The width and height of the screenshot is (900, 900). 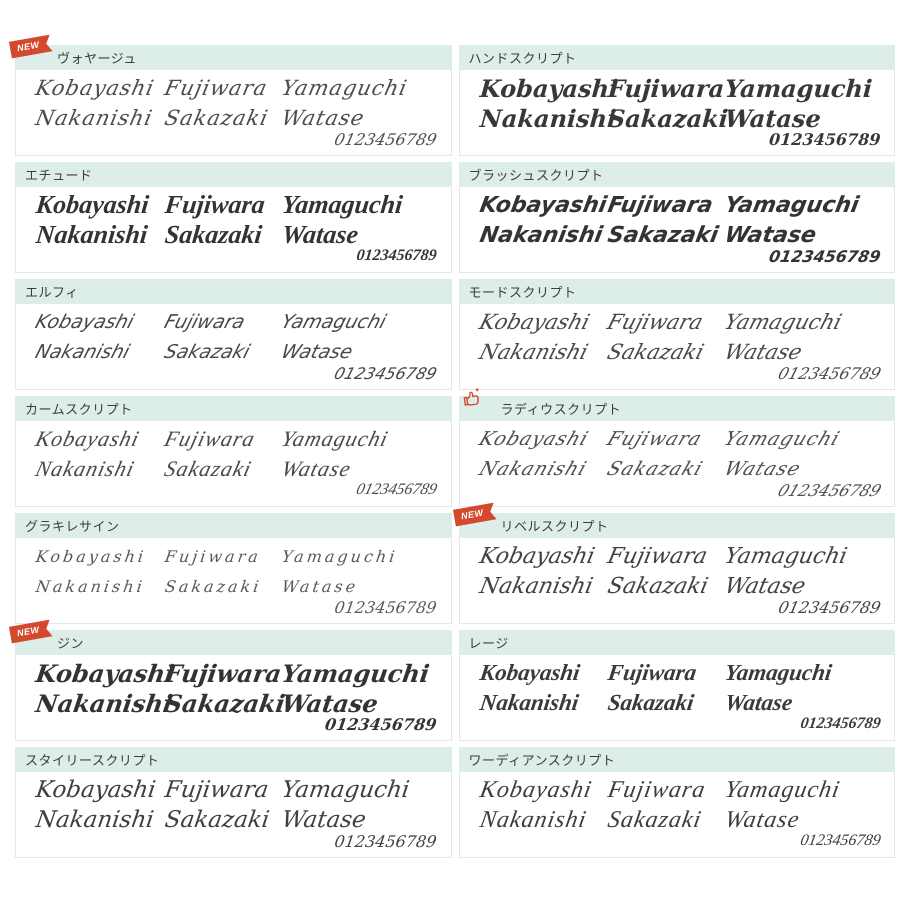 I want to click on font-header: NEW リベルスクリプト, so click(x=677, y=525).